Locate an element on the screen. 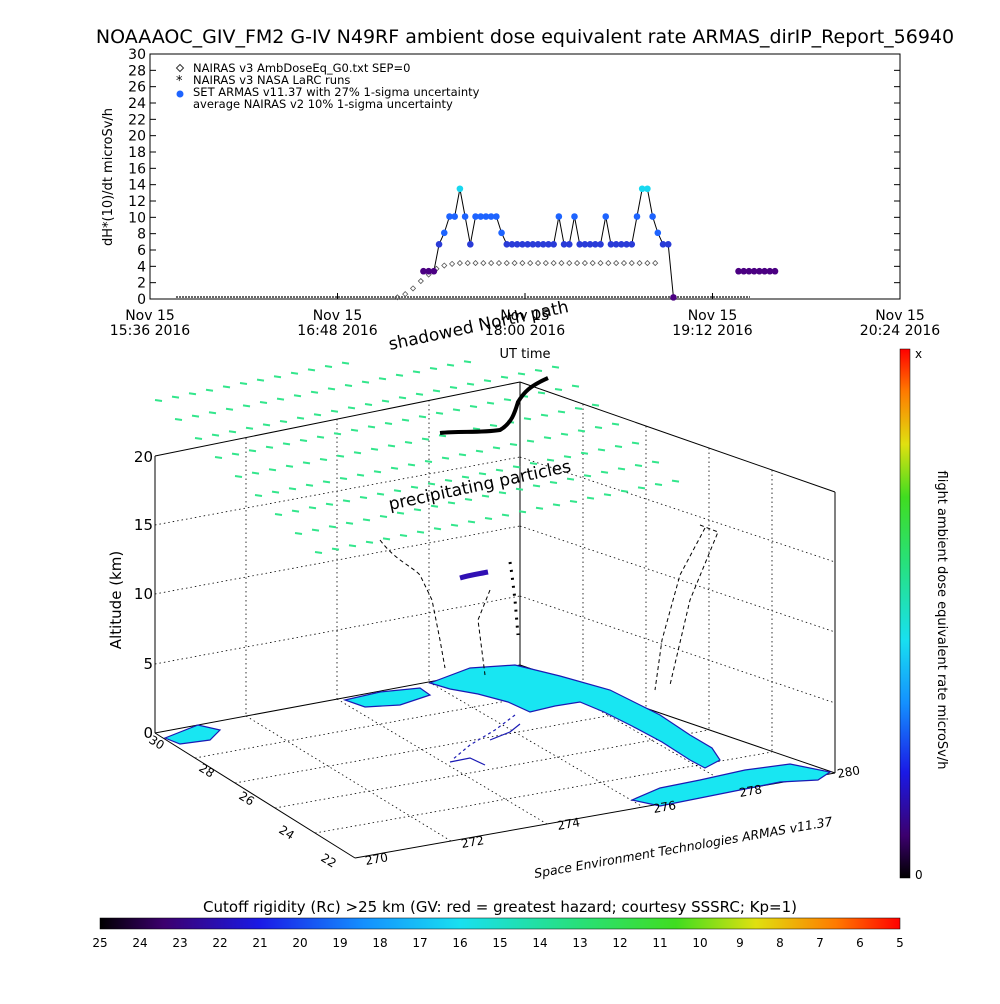 This screenshot has width=1000, height=1004. legend-diamond-icon is located at coordinates (180, 68).